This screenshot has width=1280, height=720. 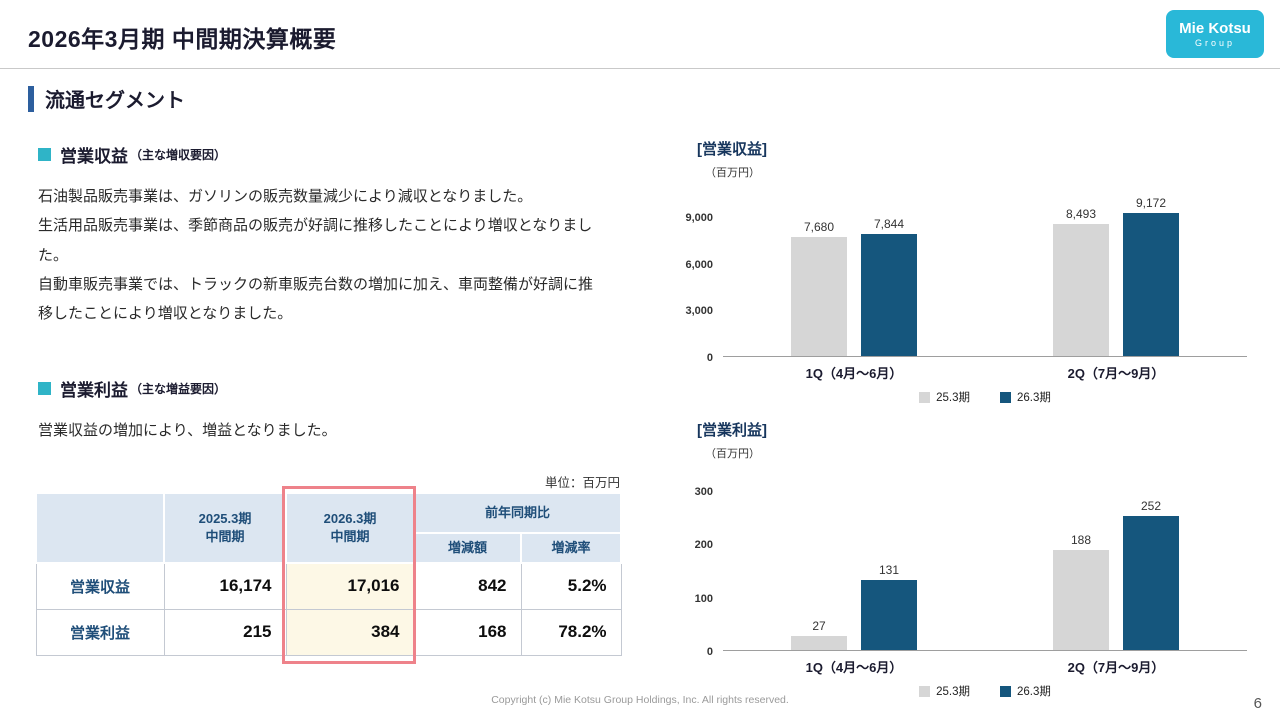 I want to click on y-tick-label: 300, so click(x=703, y=492).